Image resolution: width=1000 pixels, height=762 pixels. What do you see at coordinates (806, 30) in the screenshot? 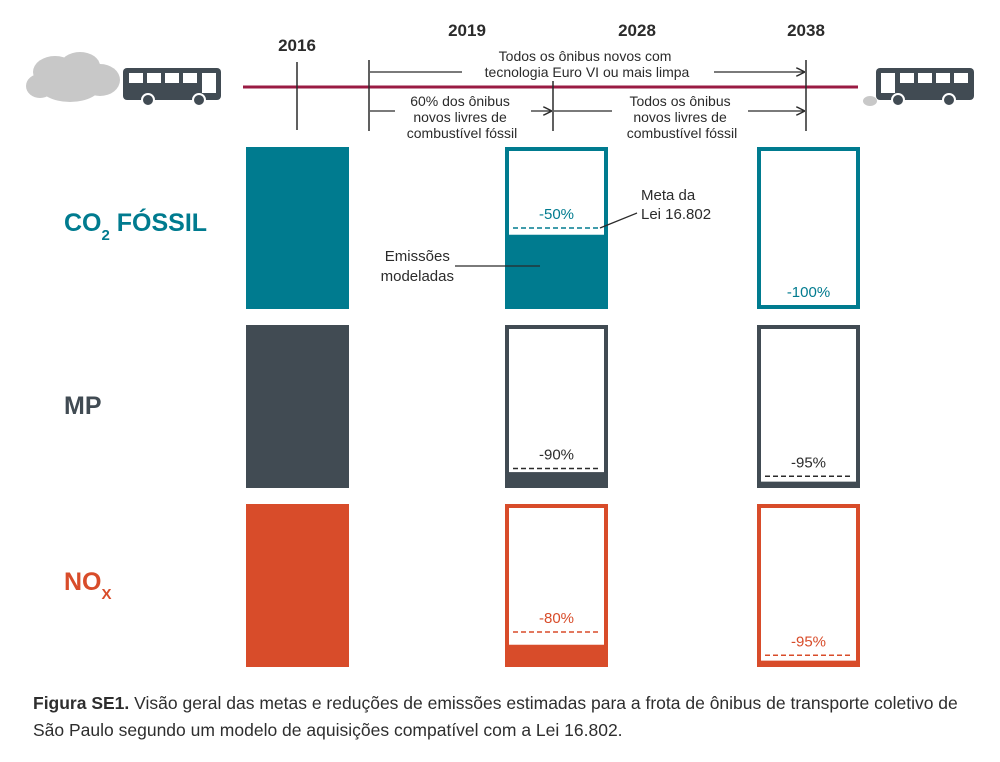
I see `year-label: 2038` at bounding box center [806, 30].